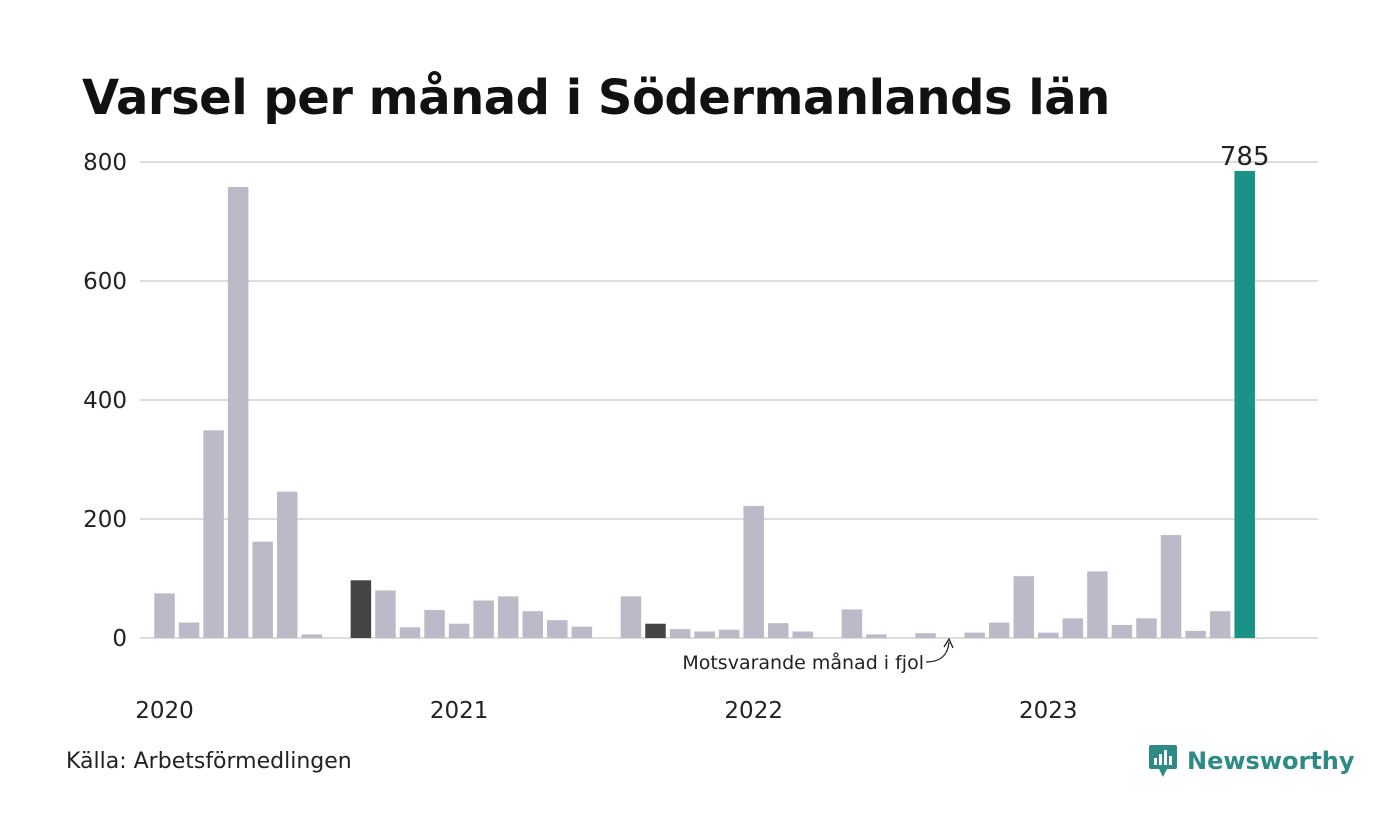 The width and height of the screenshot is (1400, 840). Describe the element at coordinates (937, 652) in the screenshot. I see `annotation-arrow` at that location.